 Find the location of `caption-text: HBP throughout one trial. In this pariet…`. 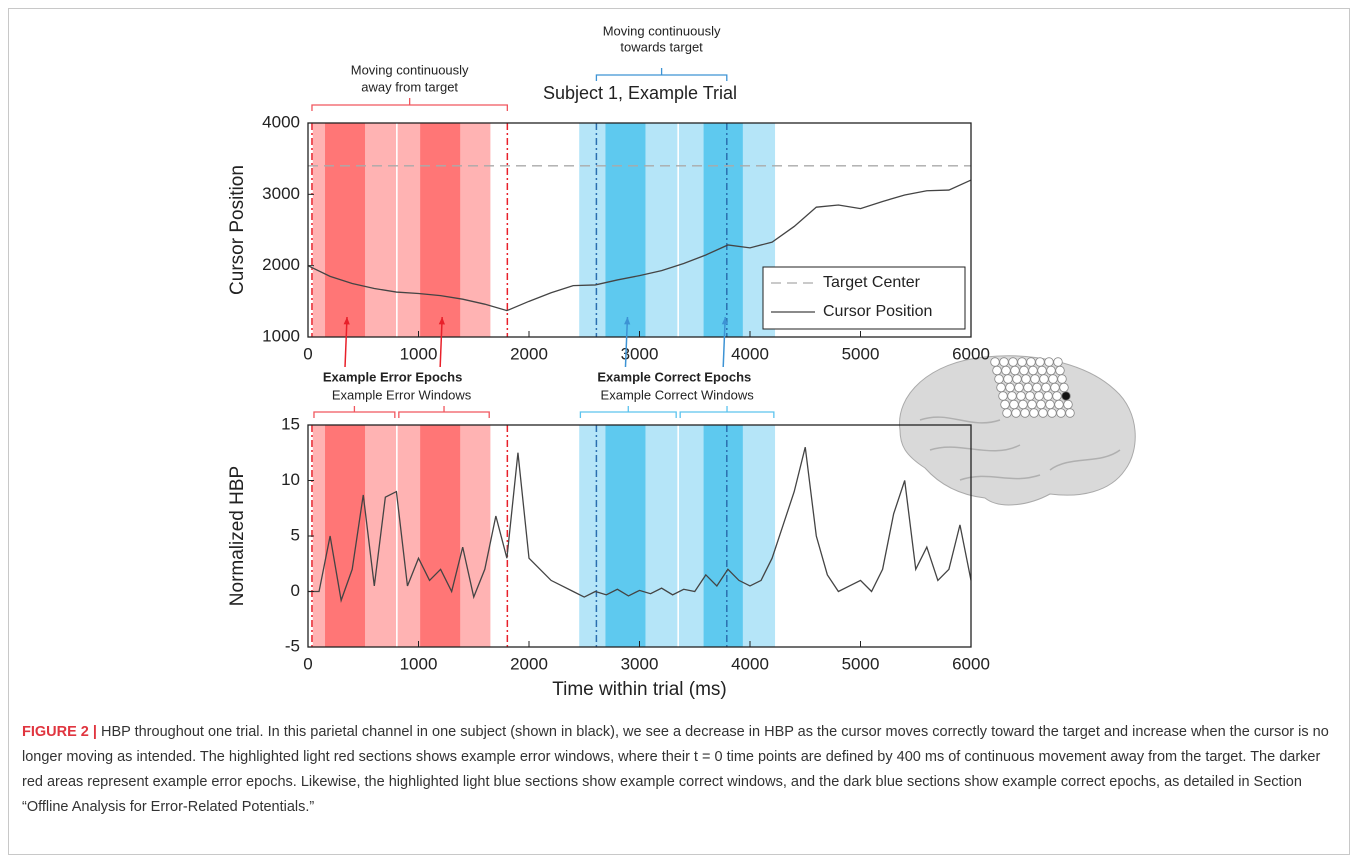

caption-text: HBP throughout one trial. In this pariet… is located at coordinates (675, 769).